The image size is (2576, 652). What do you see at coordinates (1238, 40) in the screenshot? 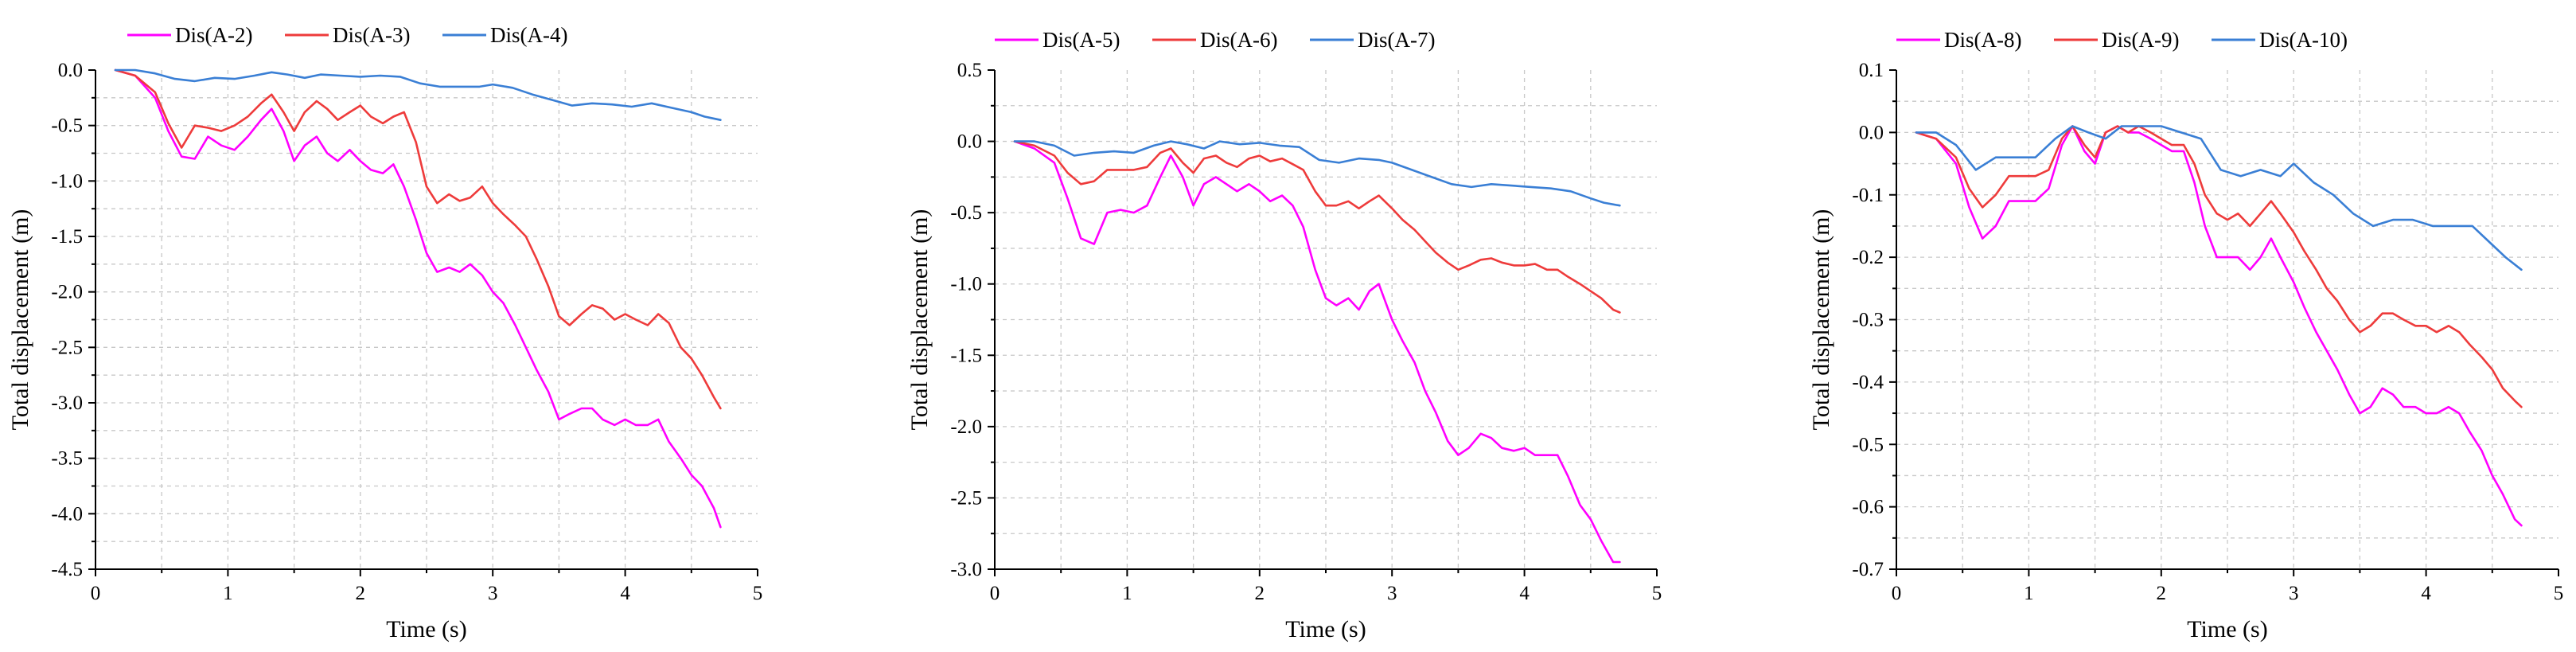
I see `legend-label: Dis(A-6)` at bounding box center [1238, 40].